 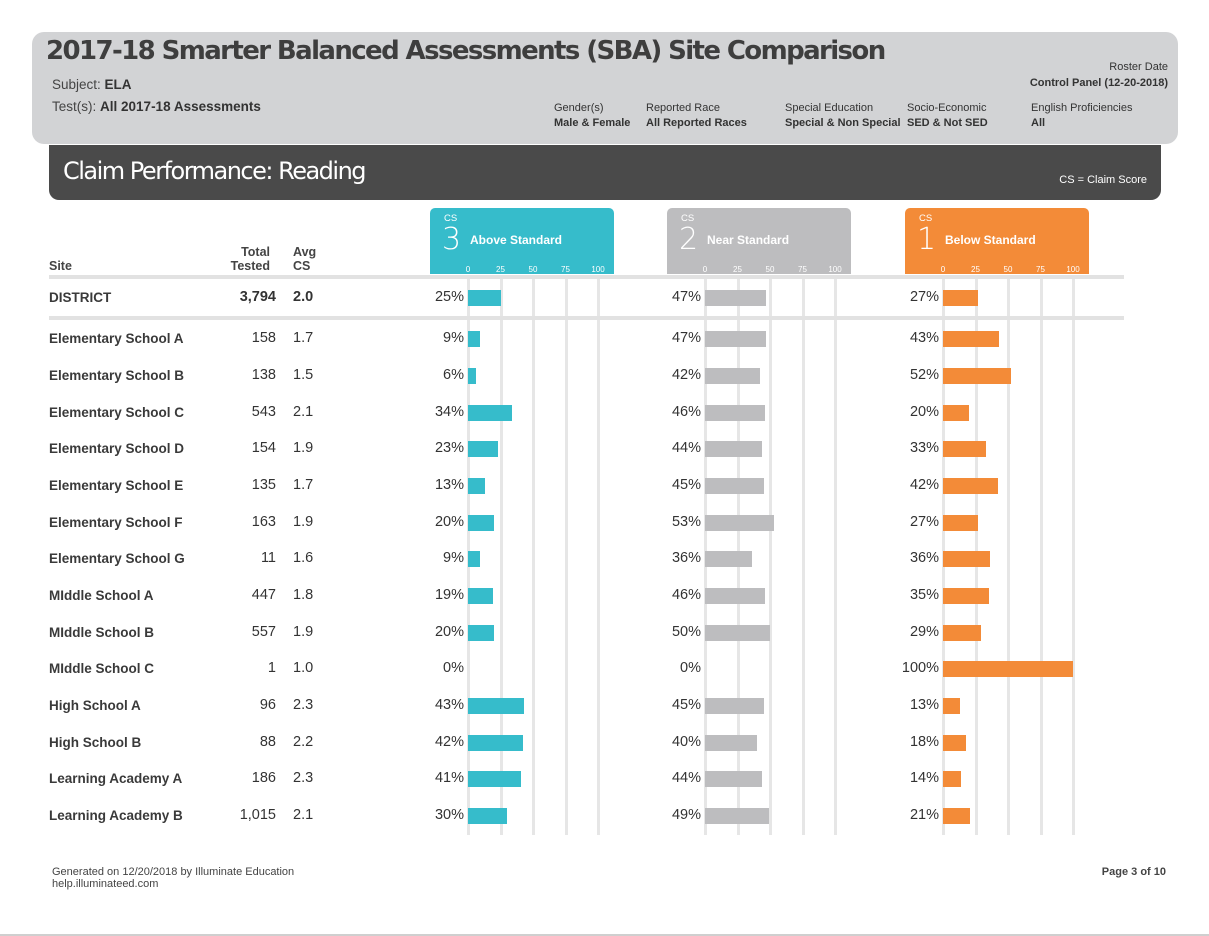 What do you see at coordinates (105, 884) in the screenshot?
I see `help-link: help.illuminateed.com` at bounding box center [105, 884].